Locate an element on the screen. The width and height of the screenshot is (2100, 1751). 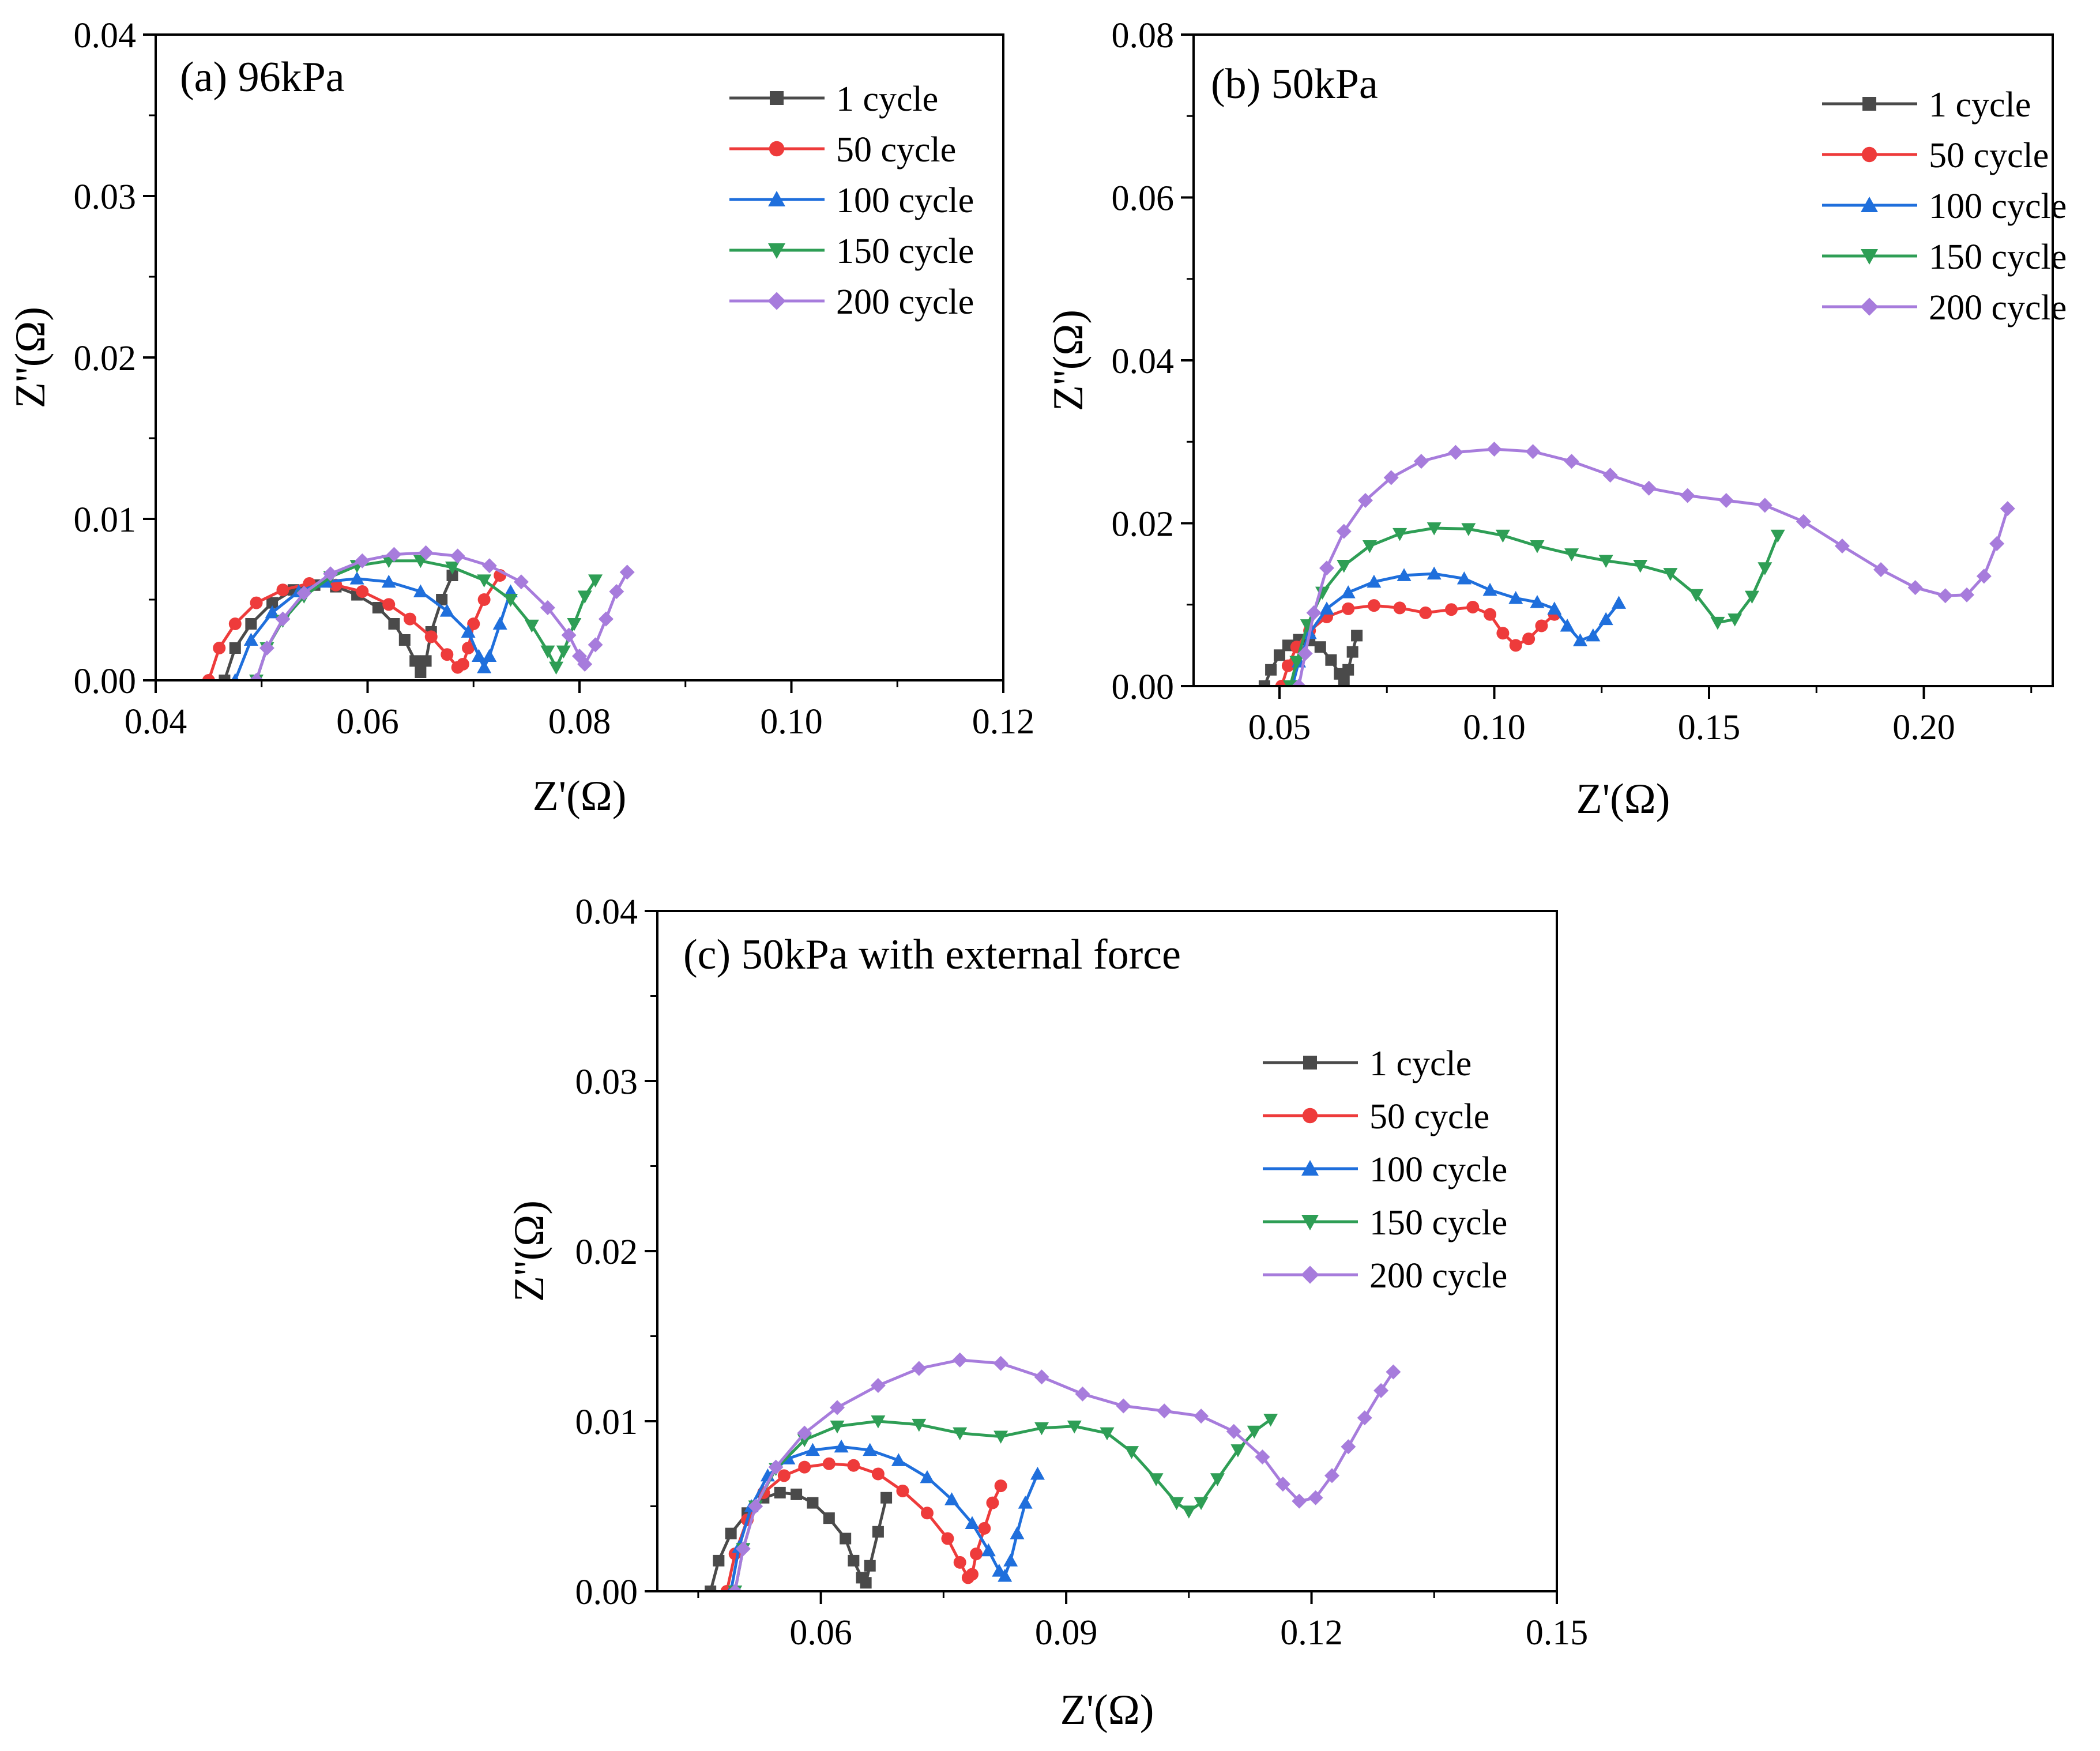
legend-label: 1 cycle is located at coordinates (887, 99).